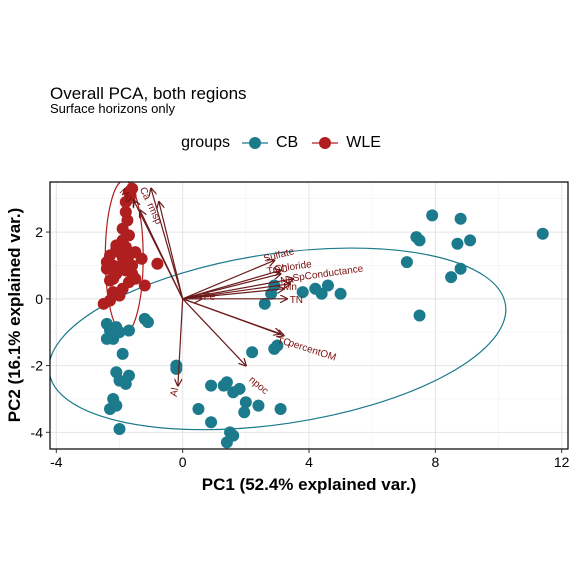  What do you see at coordinates (205, 142) in the screenshot?
I see `legend-title: groups` at bounding box center [205, 142].